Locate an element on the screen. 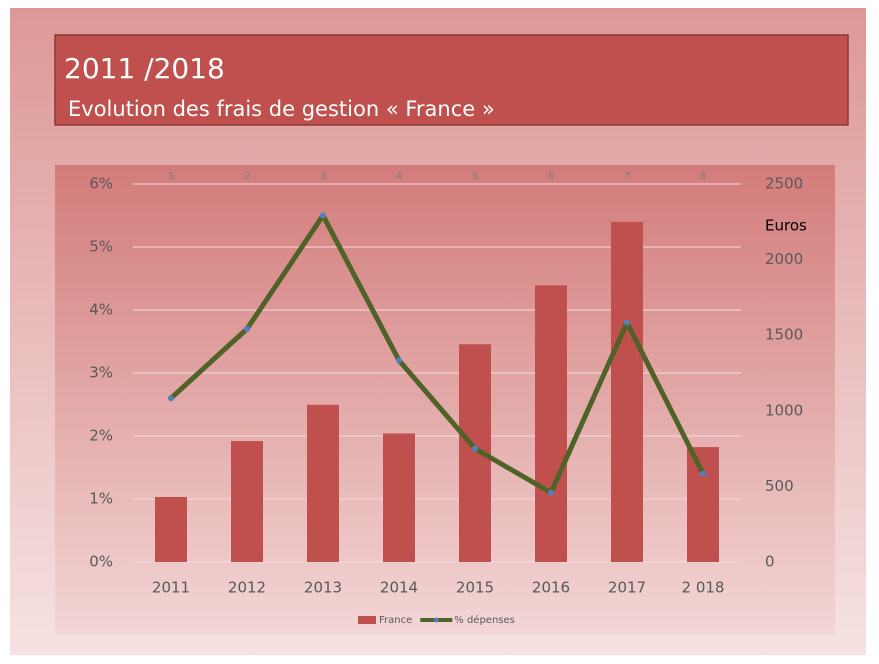 Image resolution: width=879 pixels, height=664 pixels. y-tick-label: 0% is located at coordinates (101, 562).